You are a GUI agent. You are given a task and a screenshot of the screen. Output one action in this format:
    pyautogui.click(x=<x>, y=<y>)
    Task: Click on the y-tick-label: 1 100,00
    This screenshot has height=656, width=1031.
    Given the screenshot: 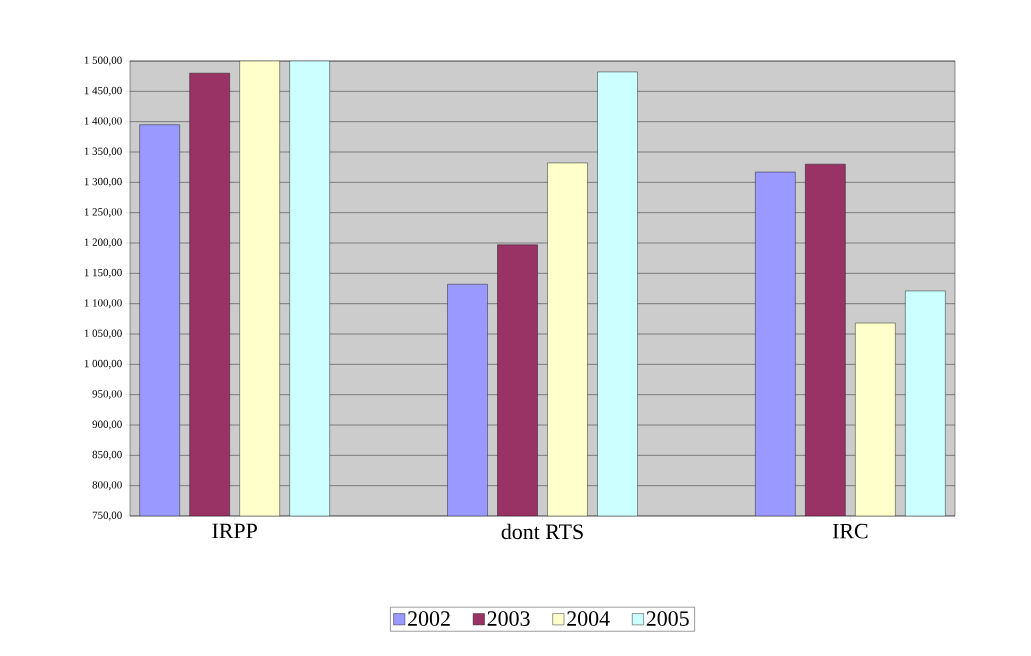 What is the action you would take?
    pyautogui.click(x=103, y=304)
    